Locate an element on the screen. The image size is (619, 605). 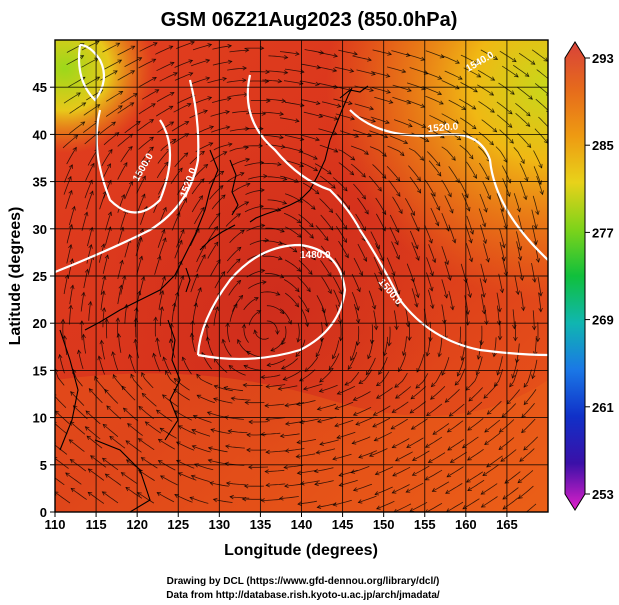
x-tick-label: 130 is located at coordinates (219, 524).